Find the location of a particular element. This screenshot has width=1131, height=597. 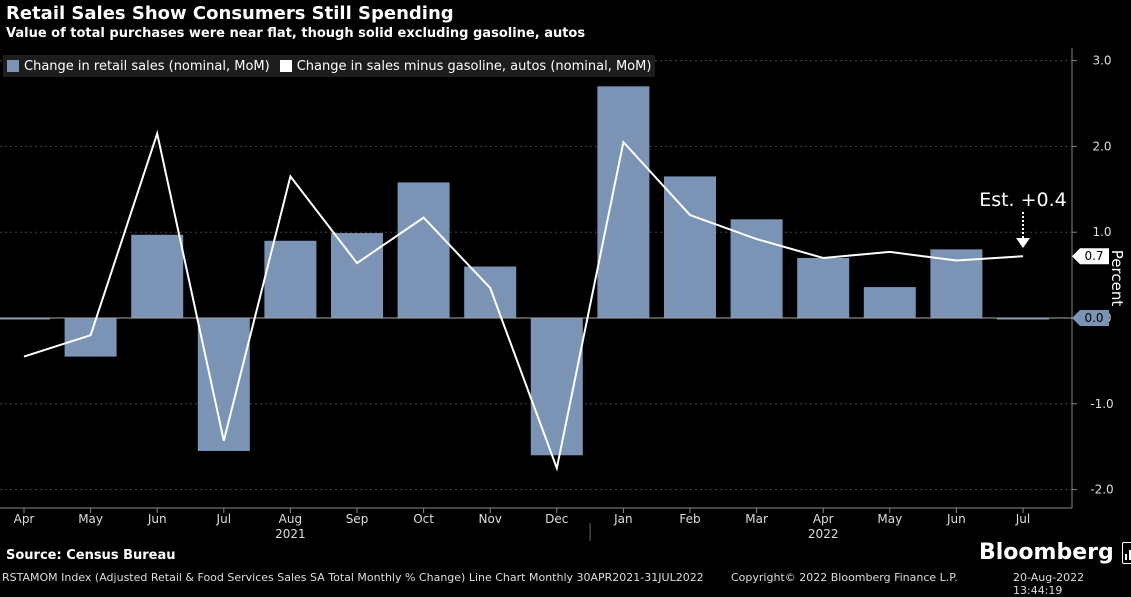

x-tick-label: Jan is located at coordinates (623, 519).